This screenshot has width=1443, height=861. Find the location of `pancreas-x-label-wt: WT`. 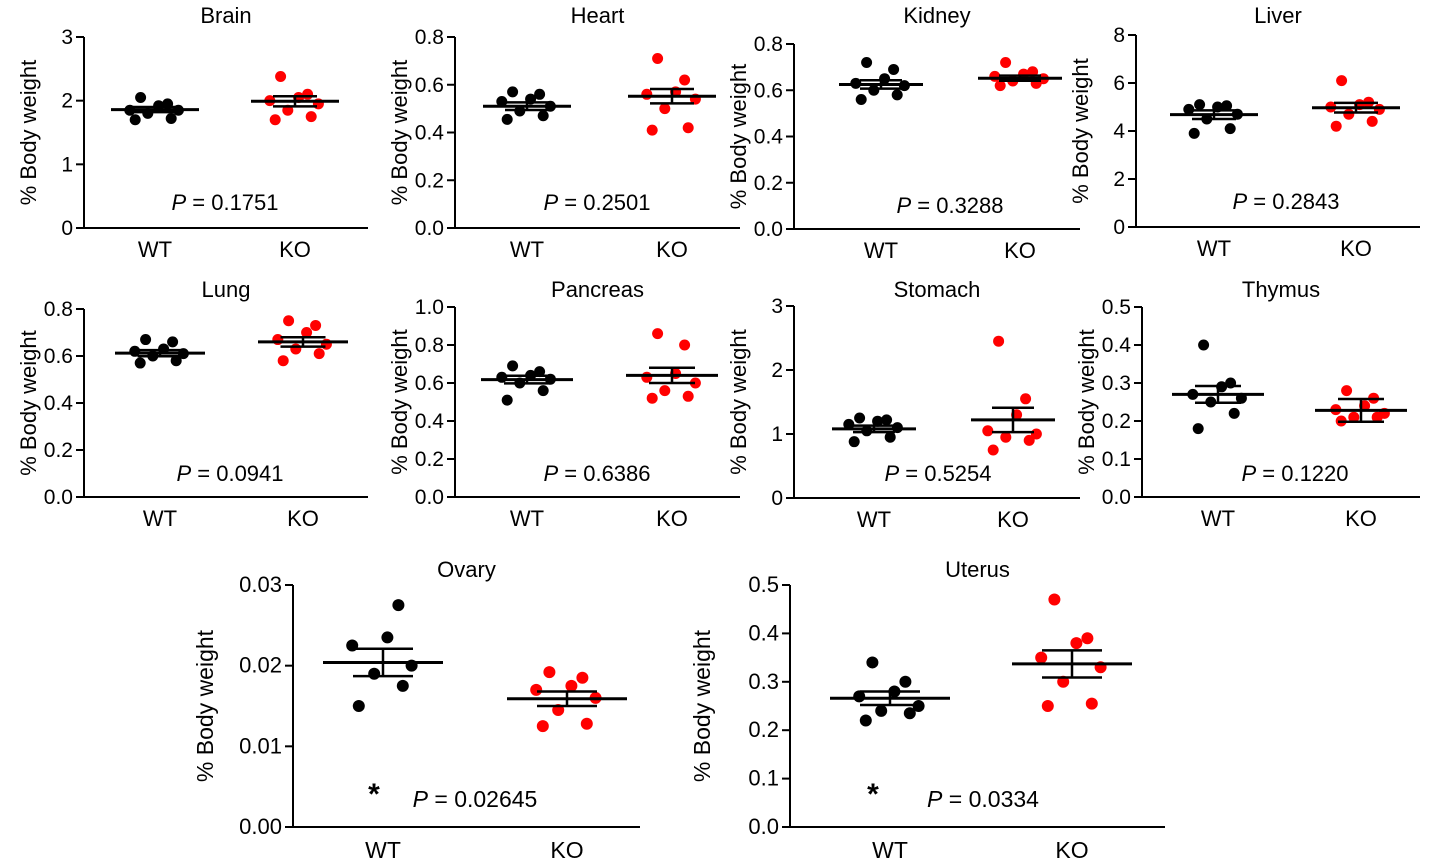

pancreas-x-label-wt: WT is located at coordinates (527, 518).